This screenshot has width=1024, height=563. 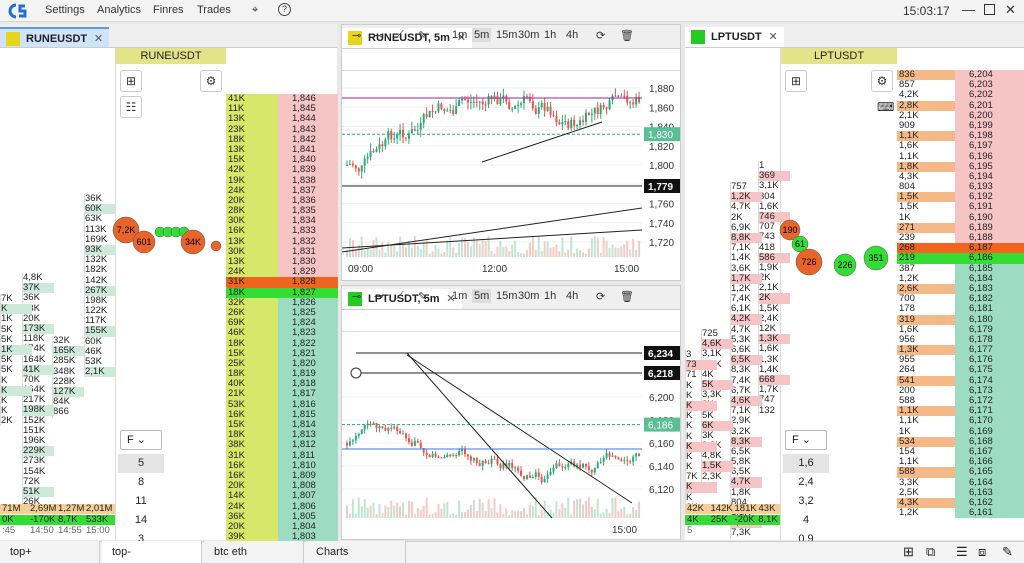 What do you see at coordinates (308, 486) in the screenshot?
I see `ladder-price: 1,808` at bounding box center [308, 486].